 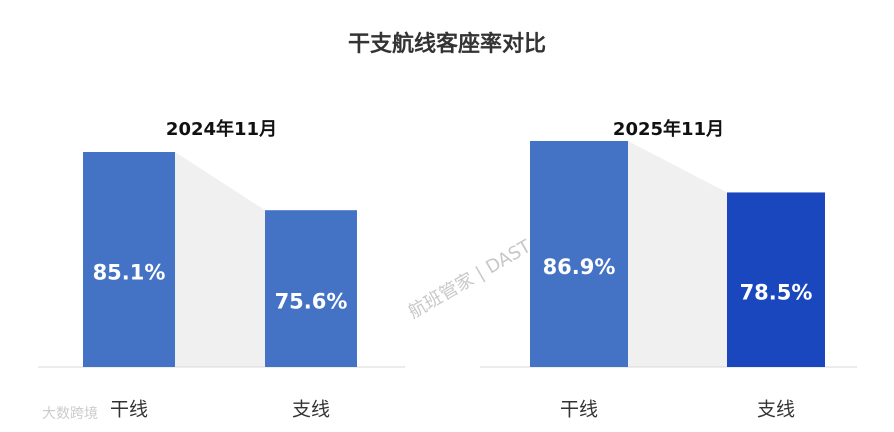 I want to click on panel-title: 2024年11月, so click(x=221, y=129).